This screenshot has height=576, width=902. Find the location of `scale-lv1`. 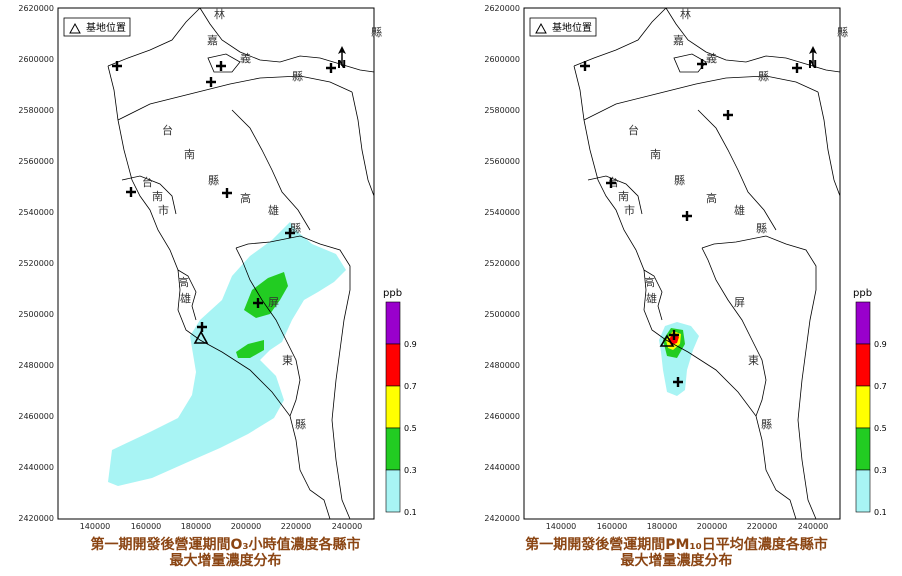

scale-lv1 is located at coordinates (393, 491).